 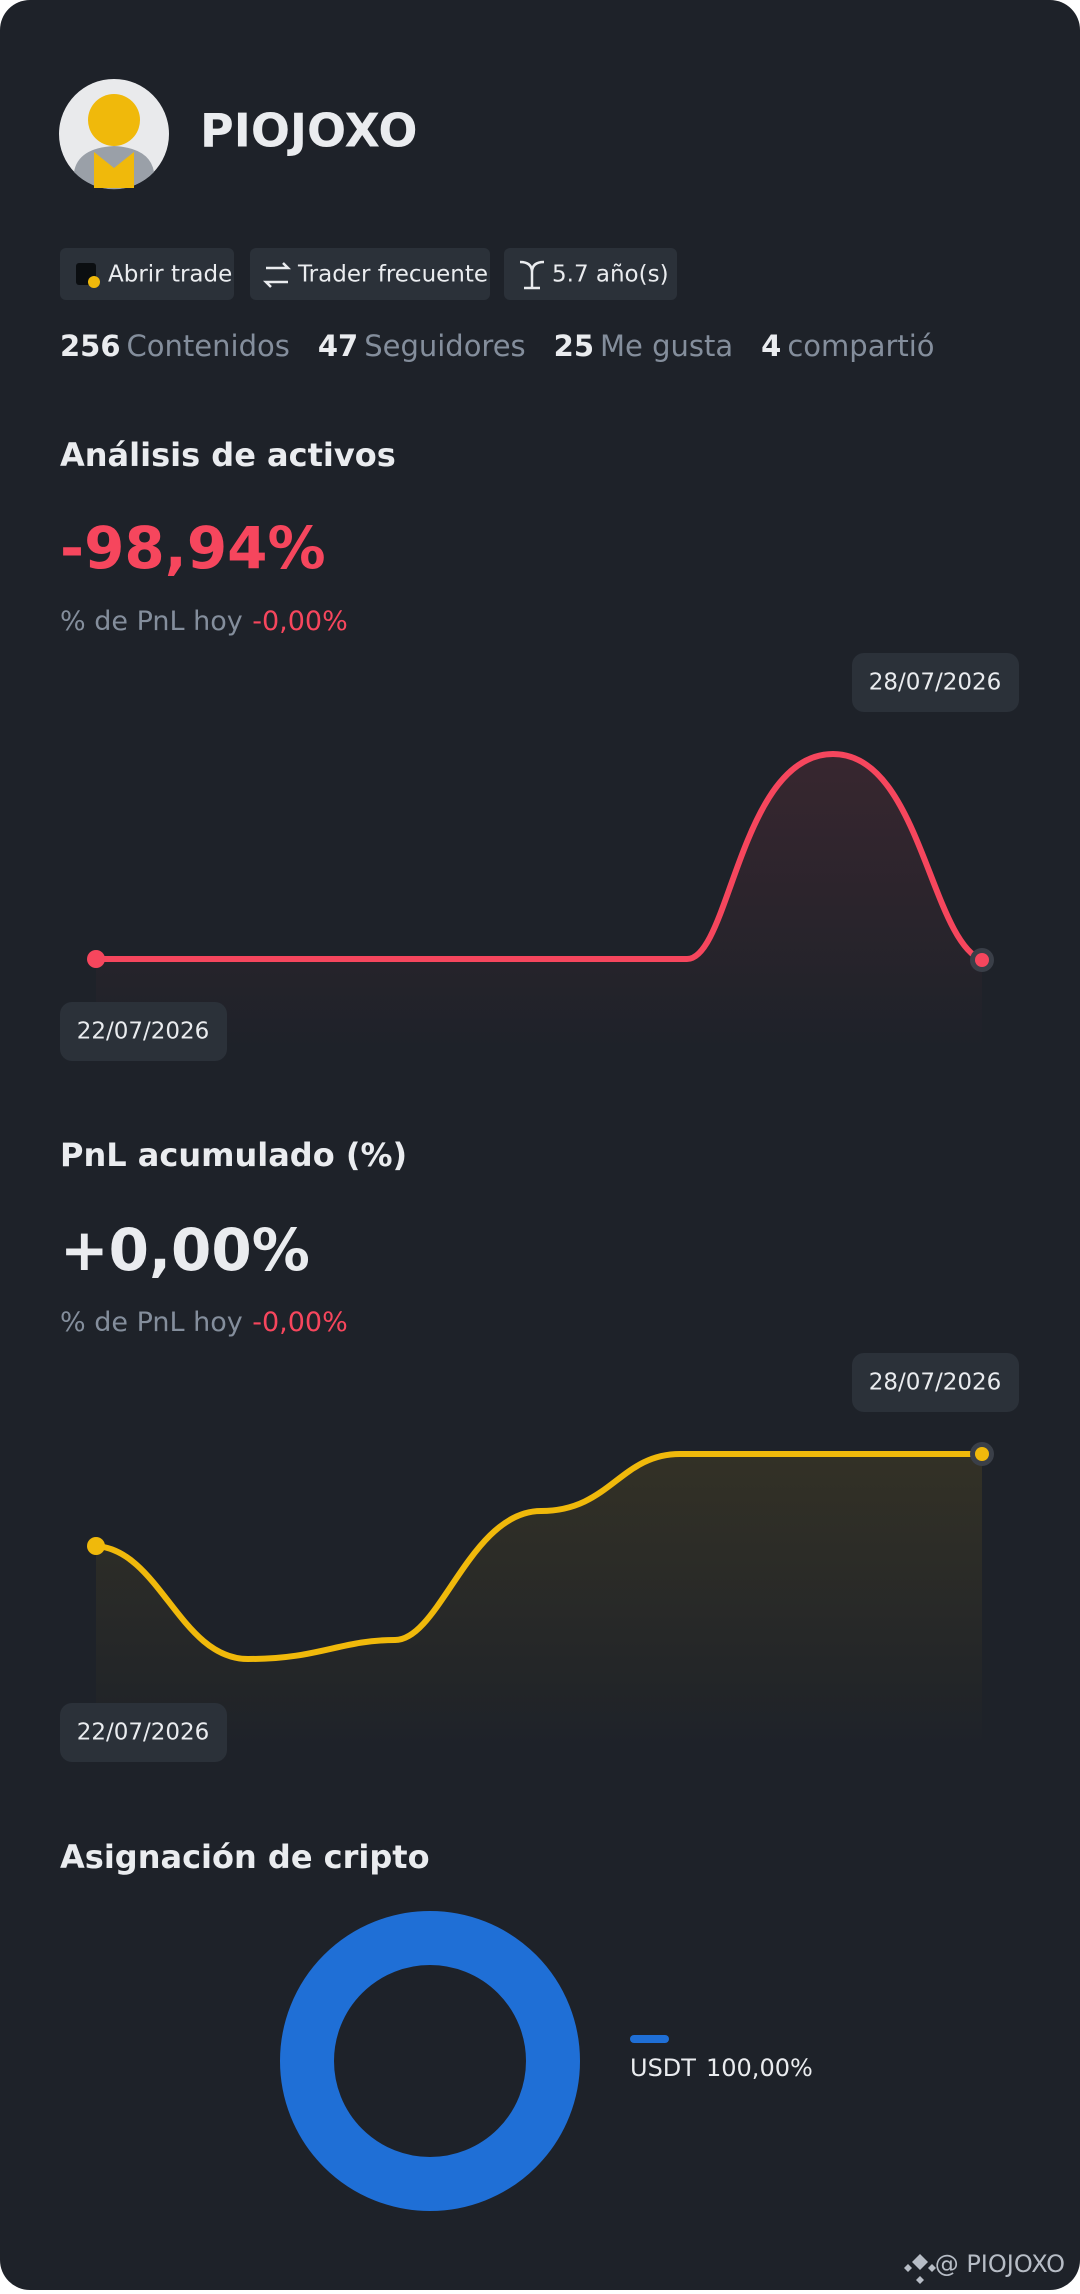 What do you see at coordinates (860, 346) in the screenshot?
I see `stat-label: compartió` at bounding box center [860, 346].